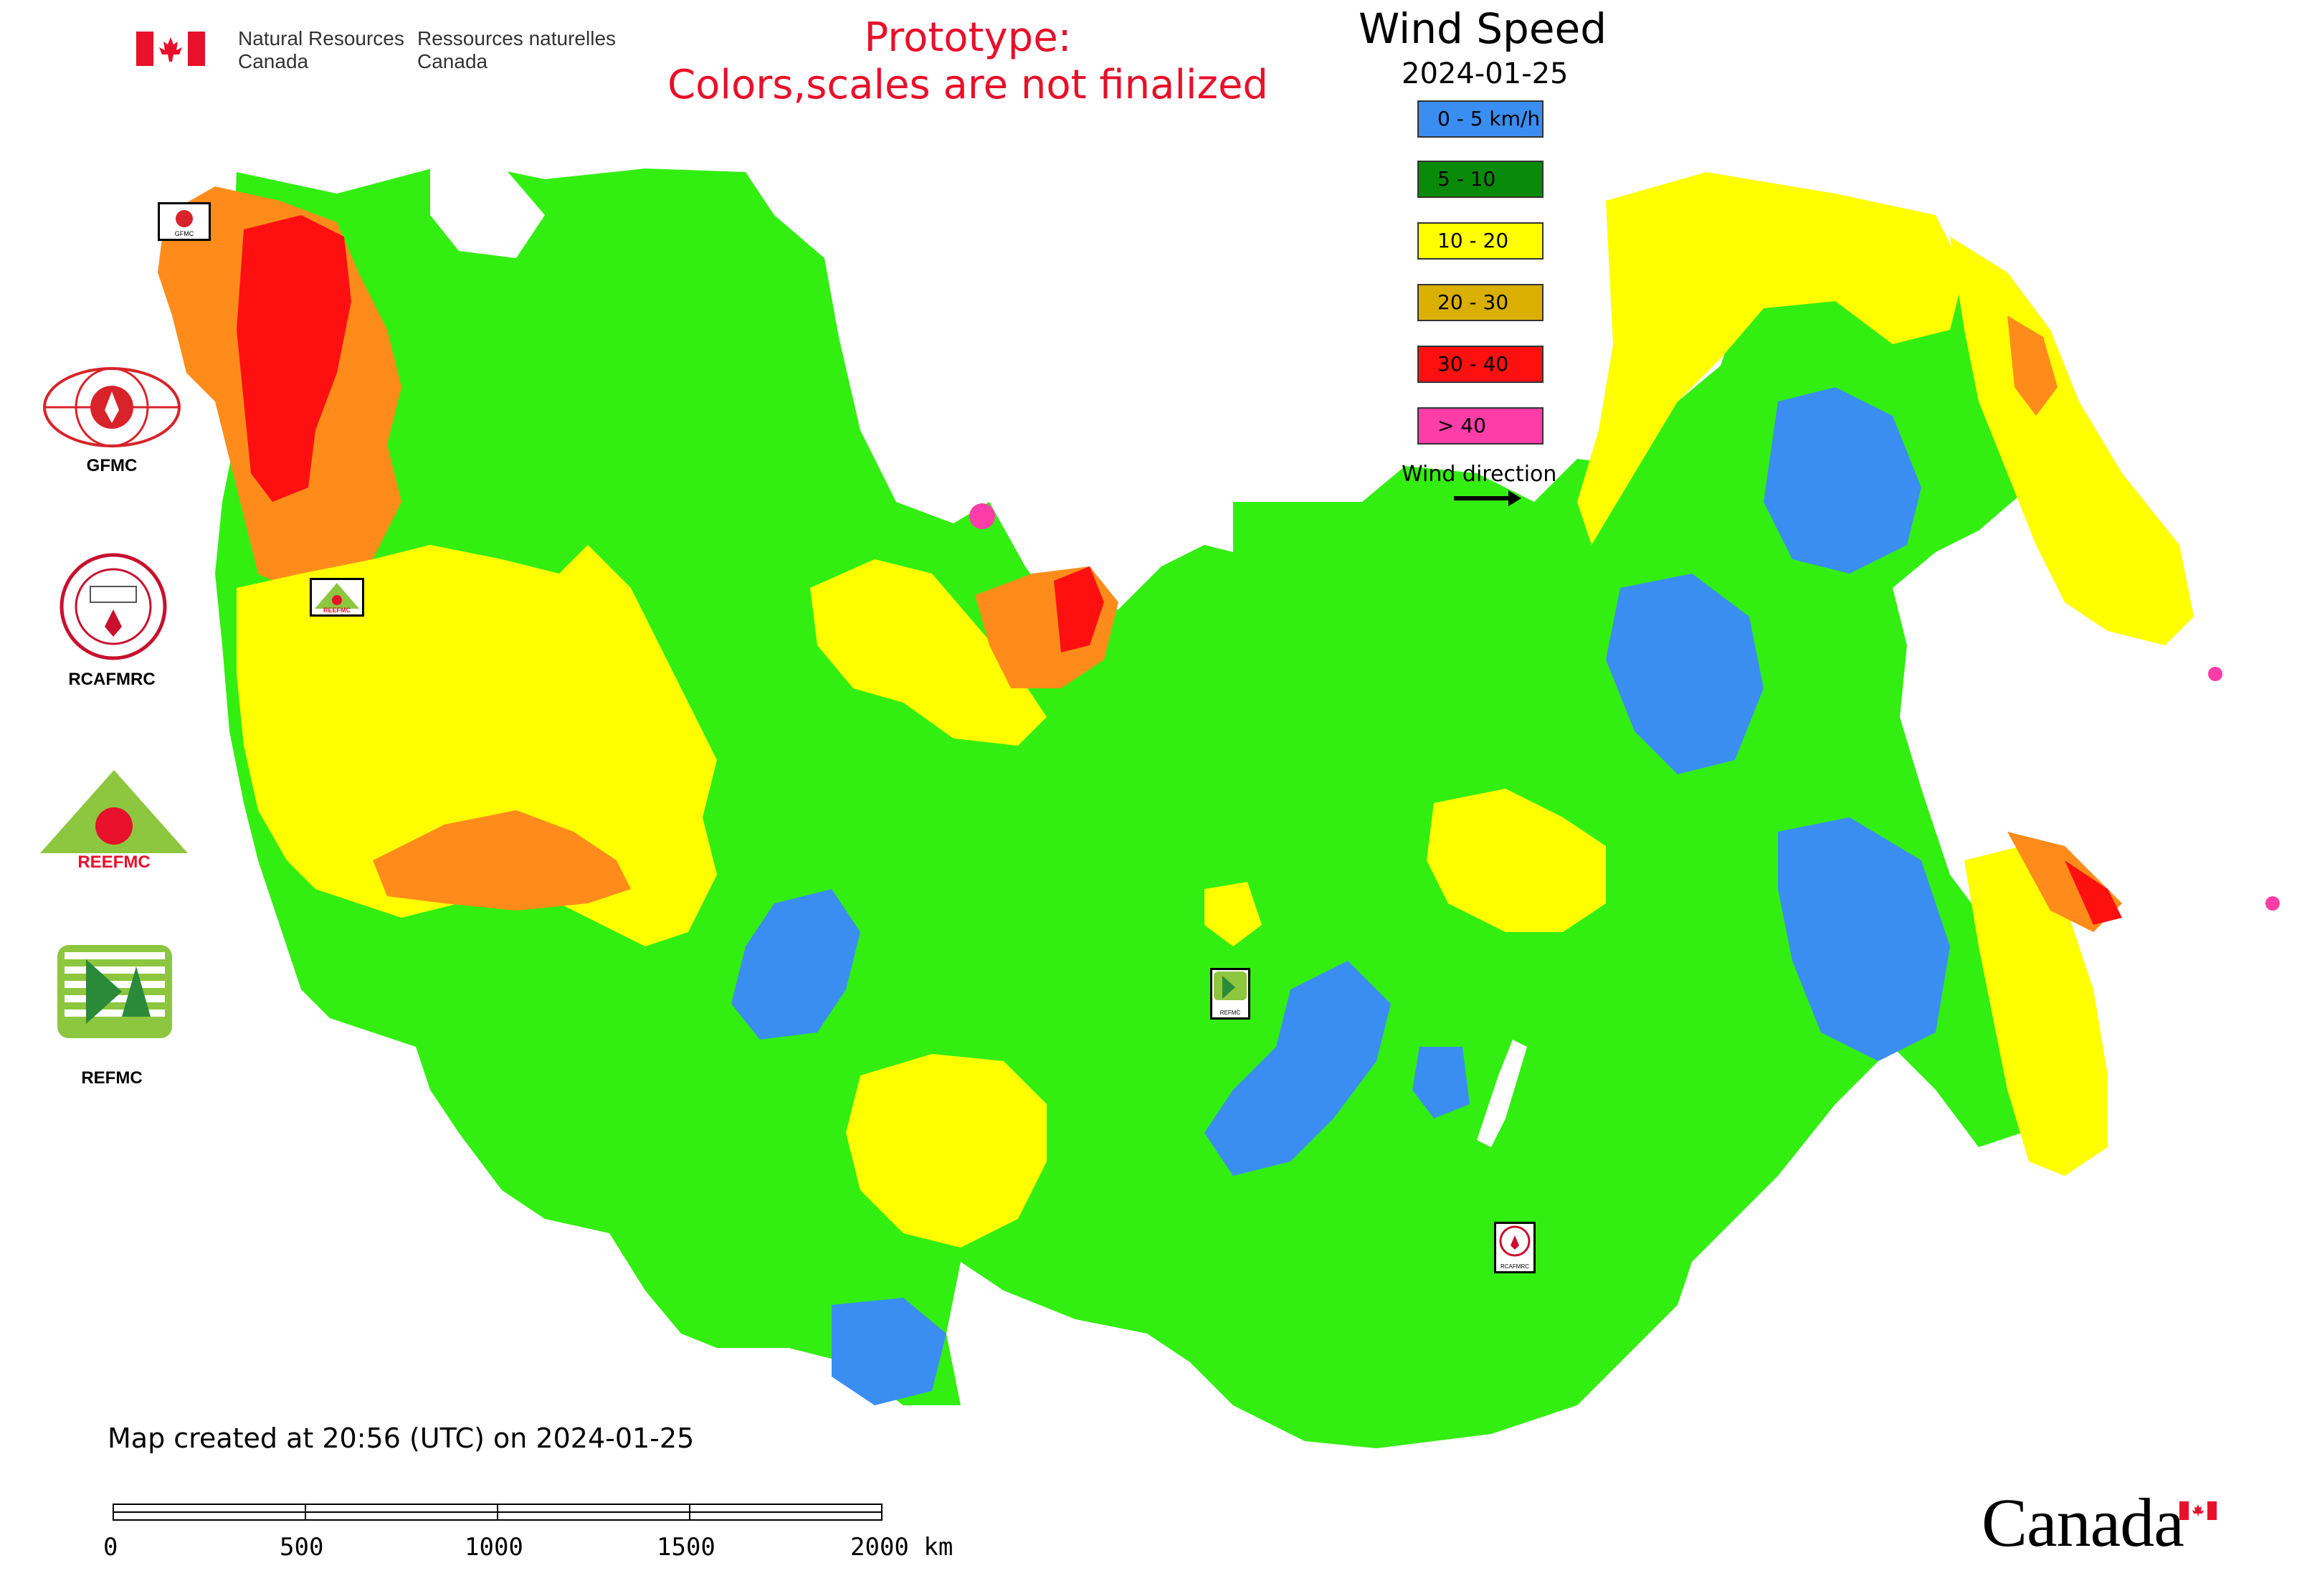 Image resolution: width=2302 pixels, height=1596 pixels. Describe the element at coordinates (2036, 1011) in the screenshot. I see `zone-moderate-pacific` at that location.